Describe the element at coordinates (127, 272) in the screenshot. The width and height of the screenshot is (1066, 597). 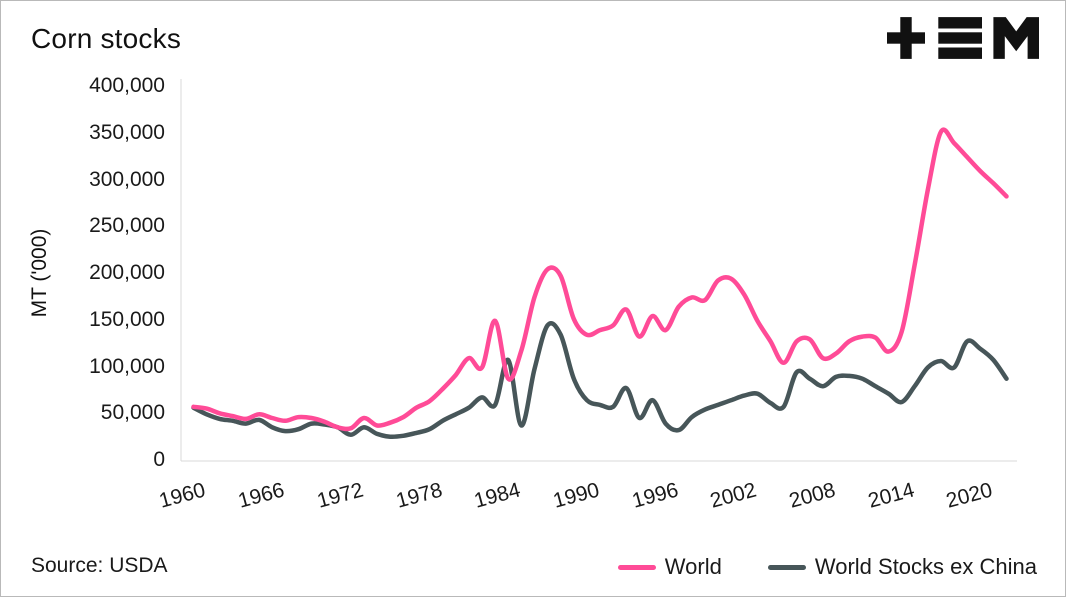
I see `y-tick-label: 200,000` at that location.